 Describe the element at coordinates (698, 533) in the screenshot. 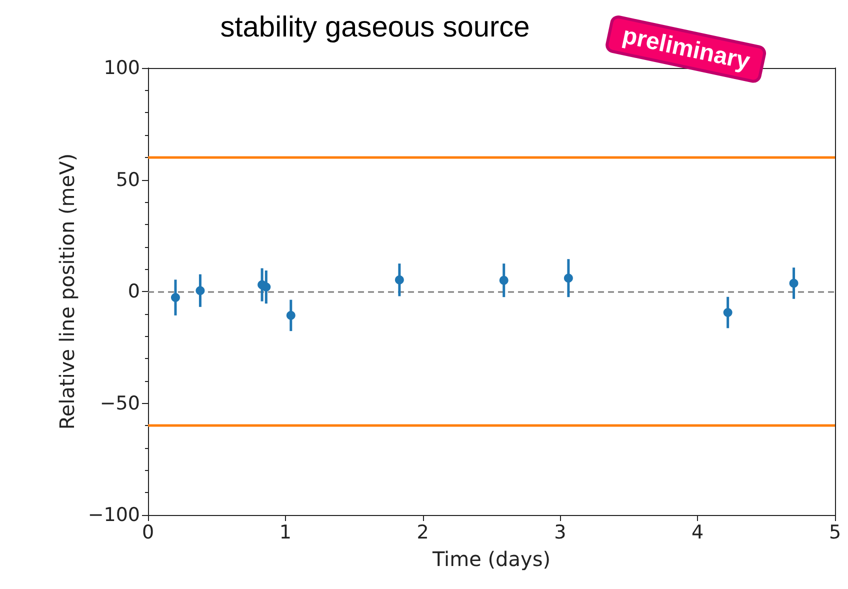

I see `x-tick-label: 4` at that location.